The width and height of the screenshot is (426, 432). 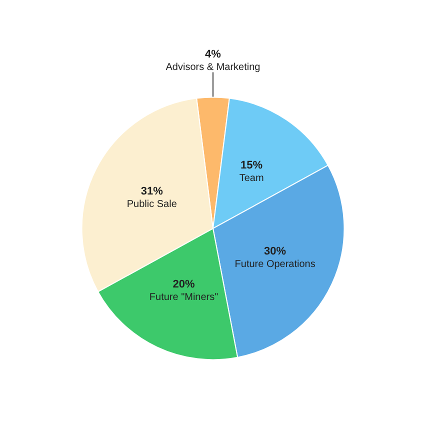 I want to click on slice-label: Advisors & Marketing, so click(x=213, y=67).